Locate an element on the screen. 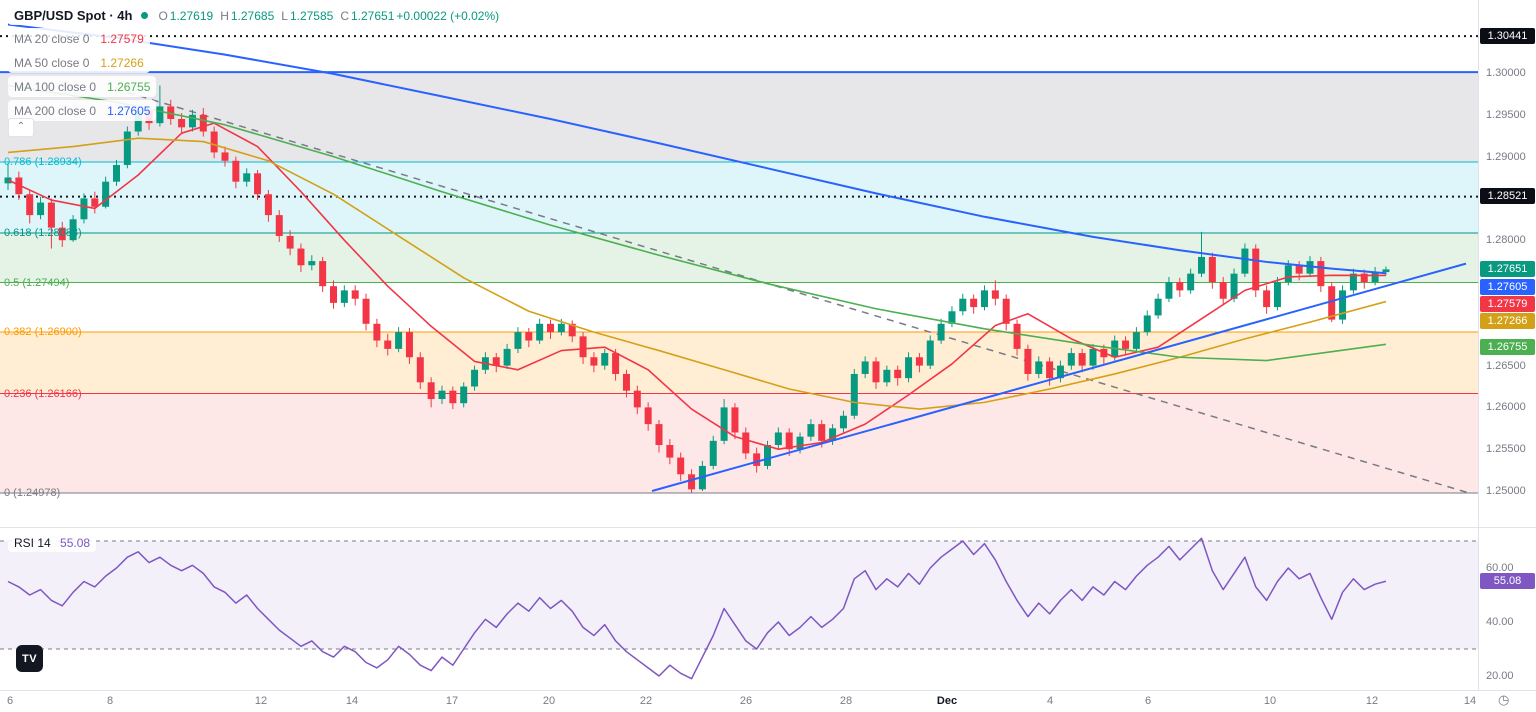  legend-ma-row: MA 200 close 0 1.27605 is located at coordinates (82, 110).